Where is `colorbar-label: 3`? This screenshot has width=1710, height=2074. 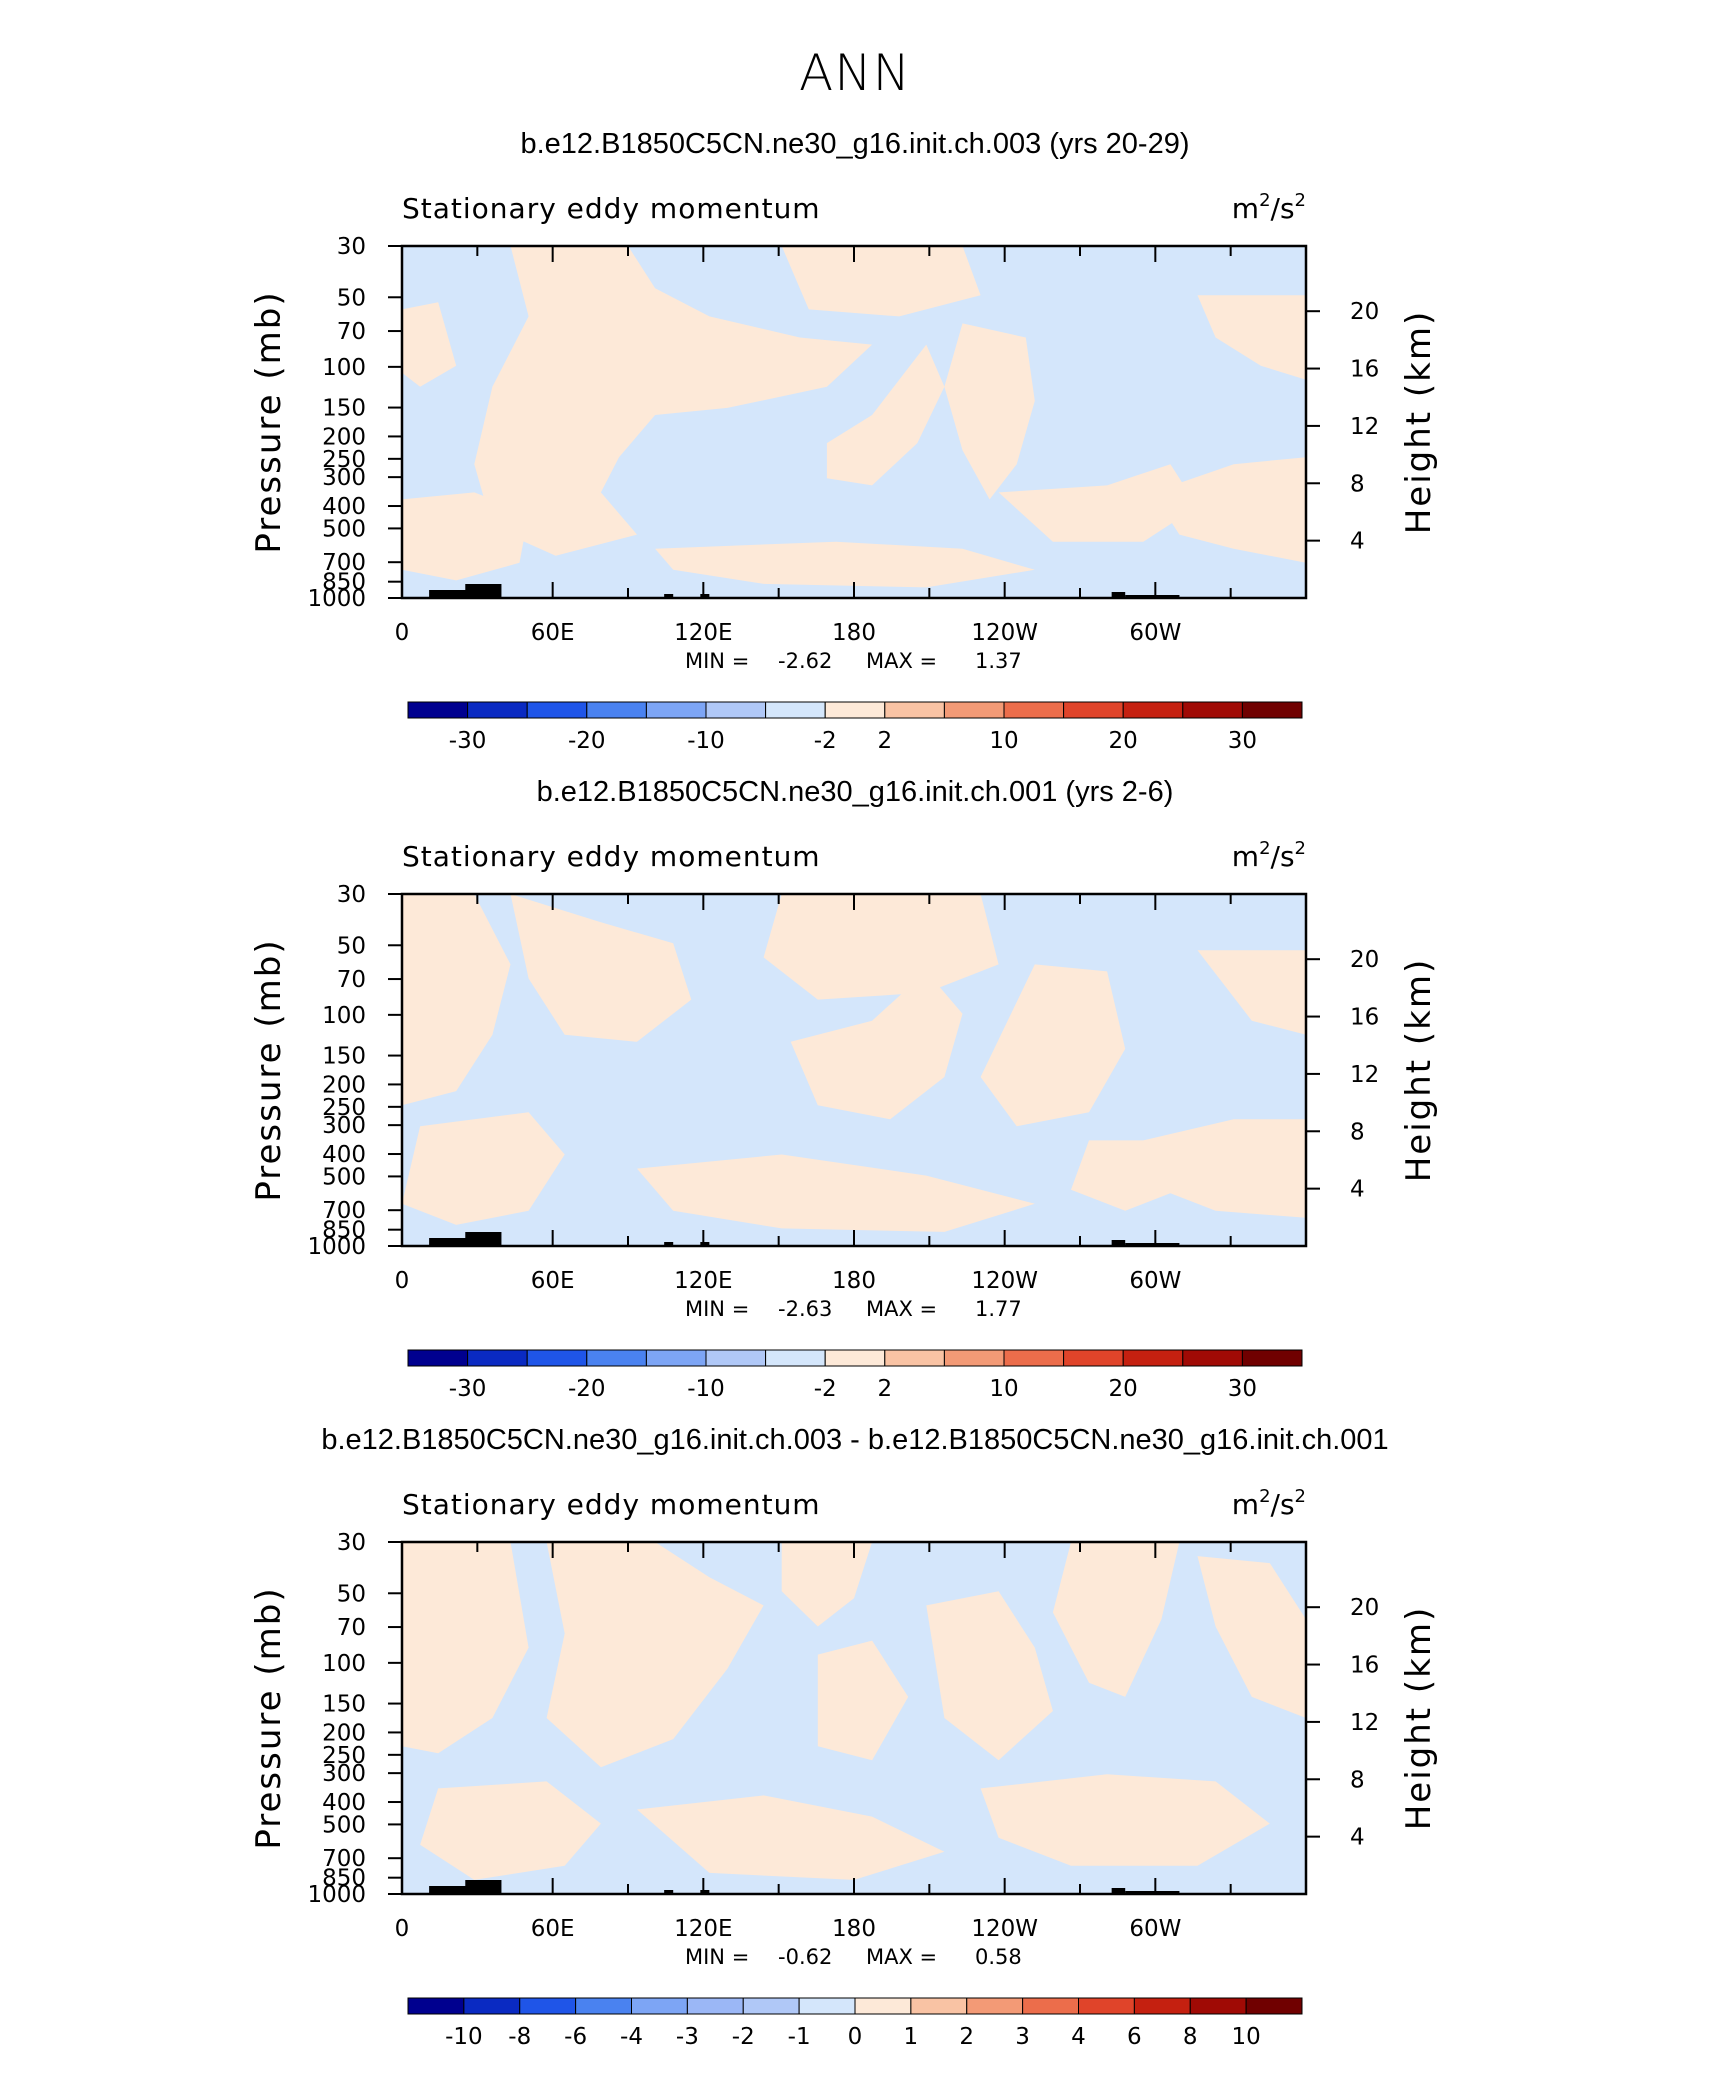 colorbar-label: 3 is located at coordinates (1022, 2037).